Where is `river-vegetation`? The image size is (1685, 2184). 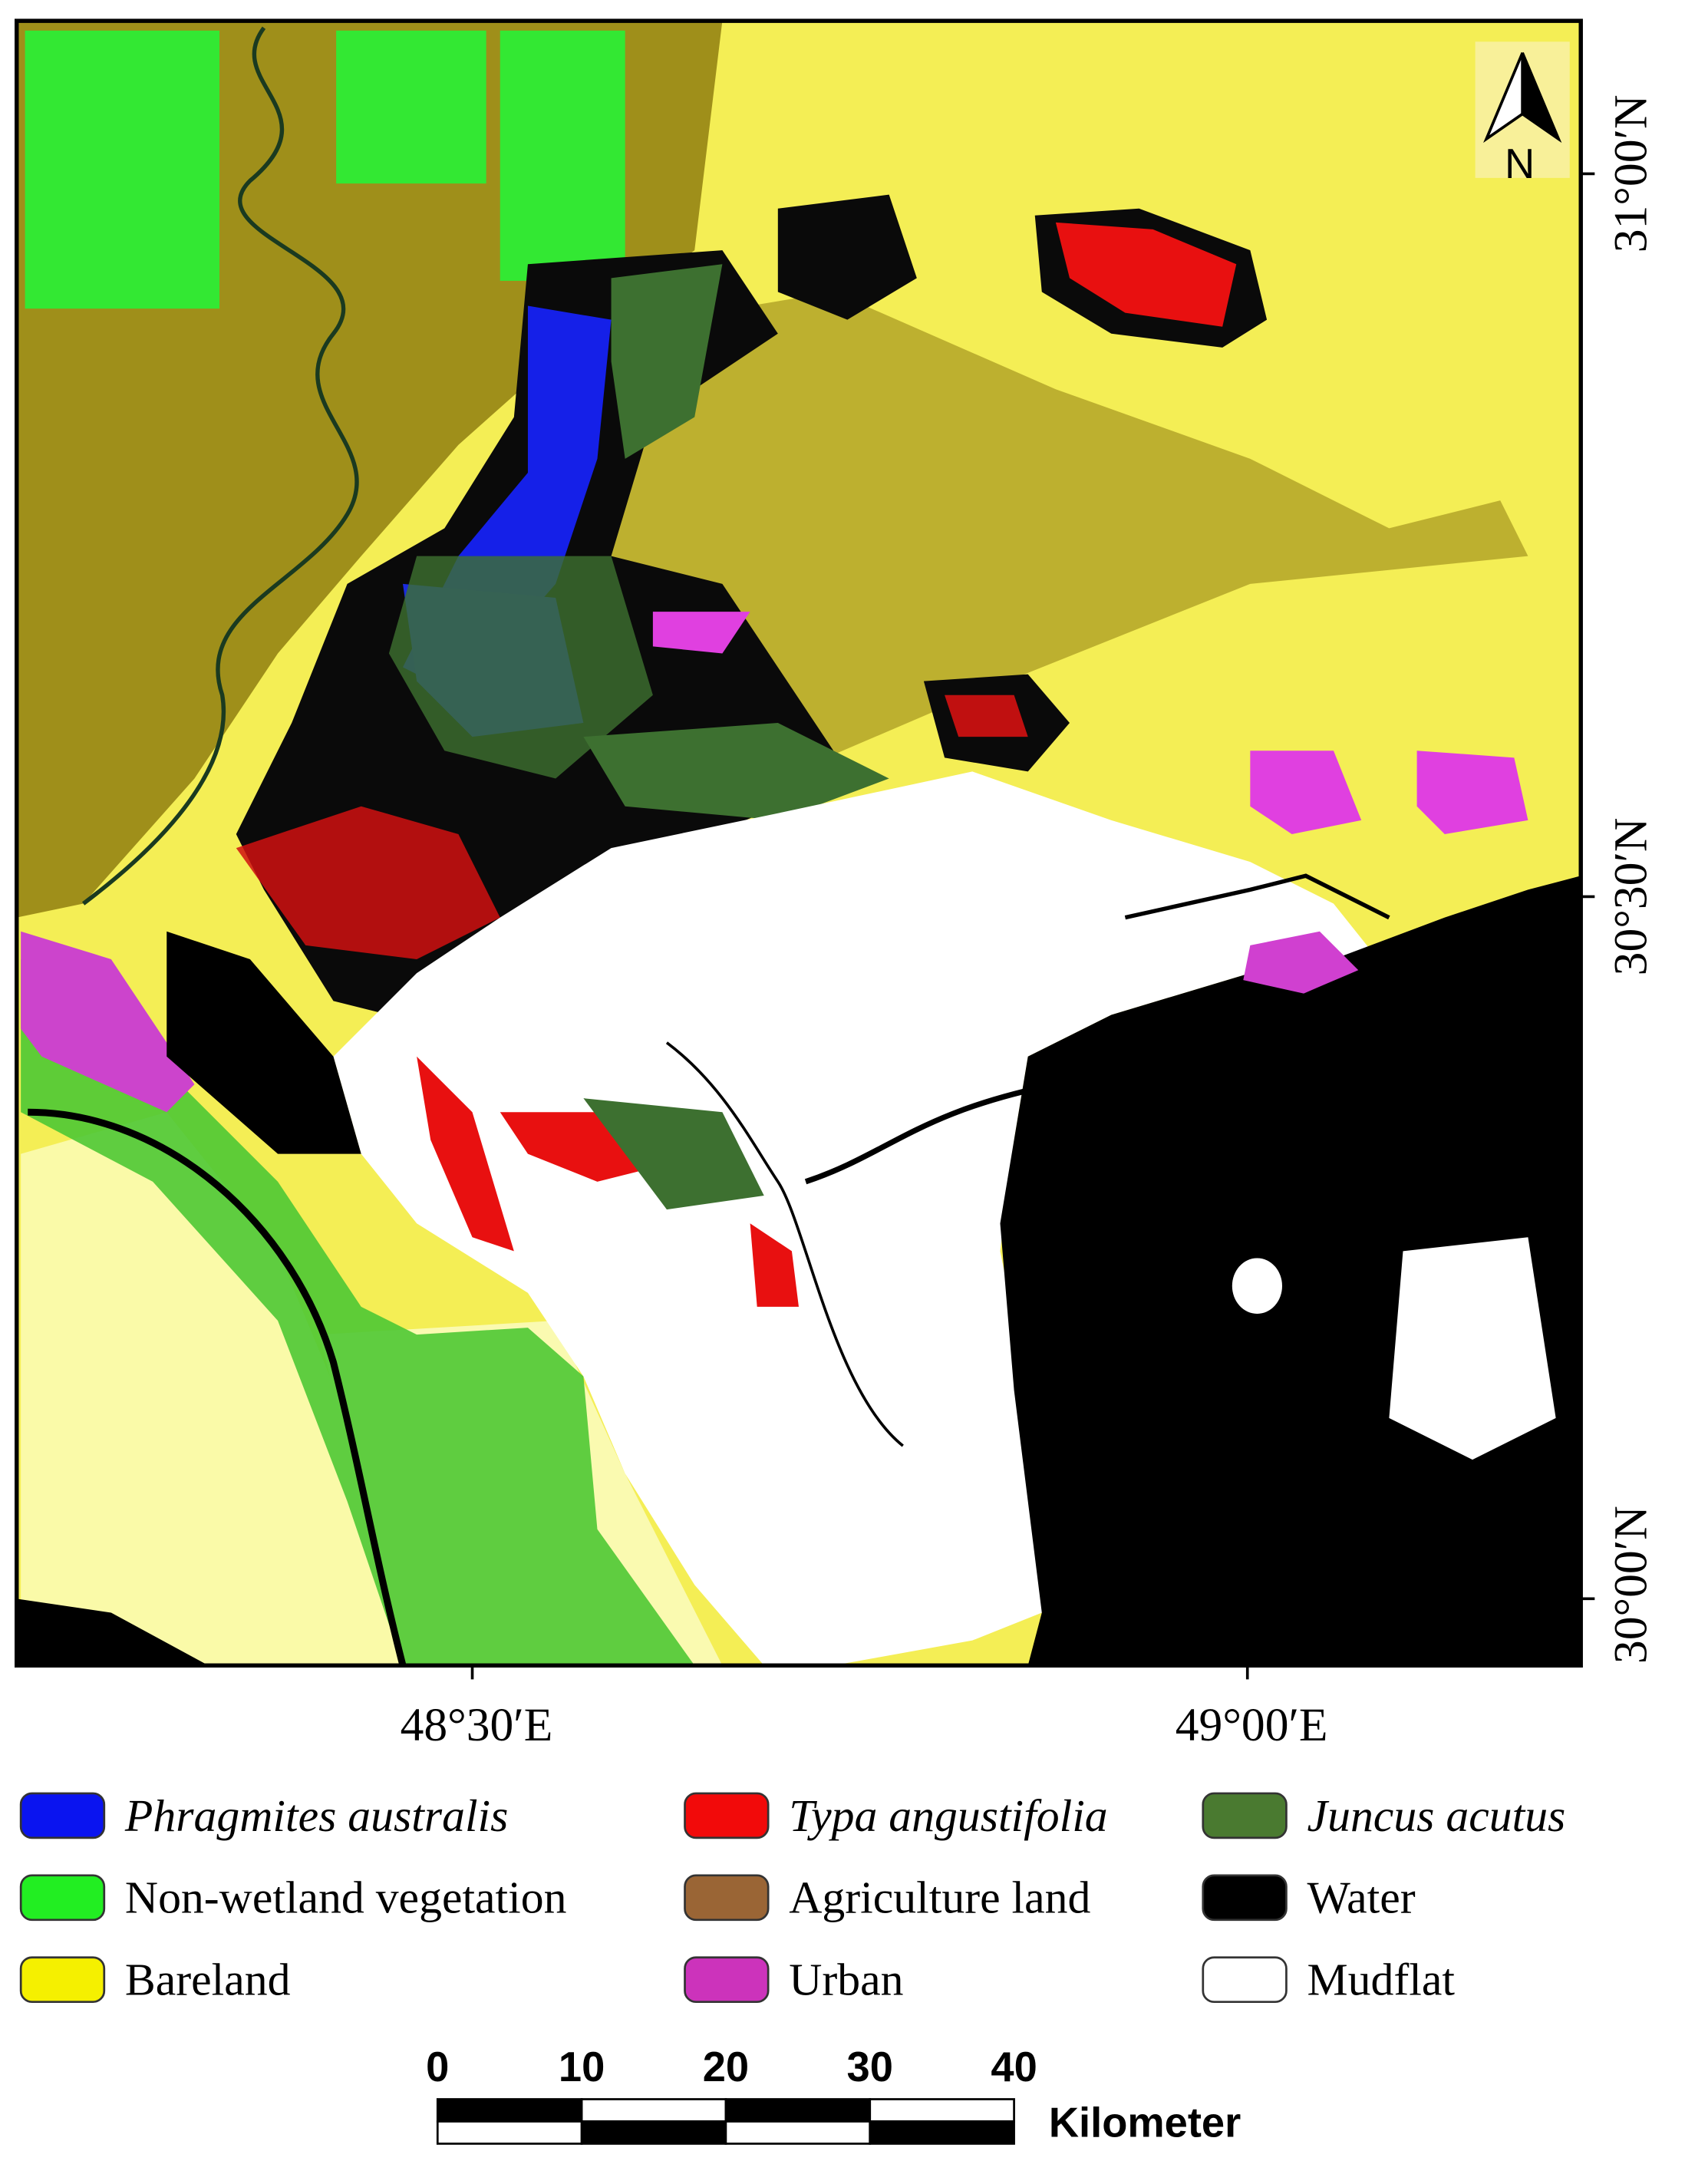 river-vegetation is located at coordinates (358, 1312).